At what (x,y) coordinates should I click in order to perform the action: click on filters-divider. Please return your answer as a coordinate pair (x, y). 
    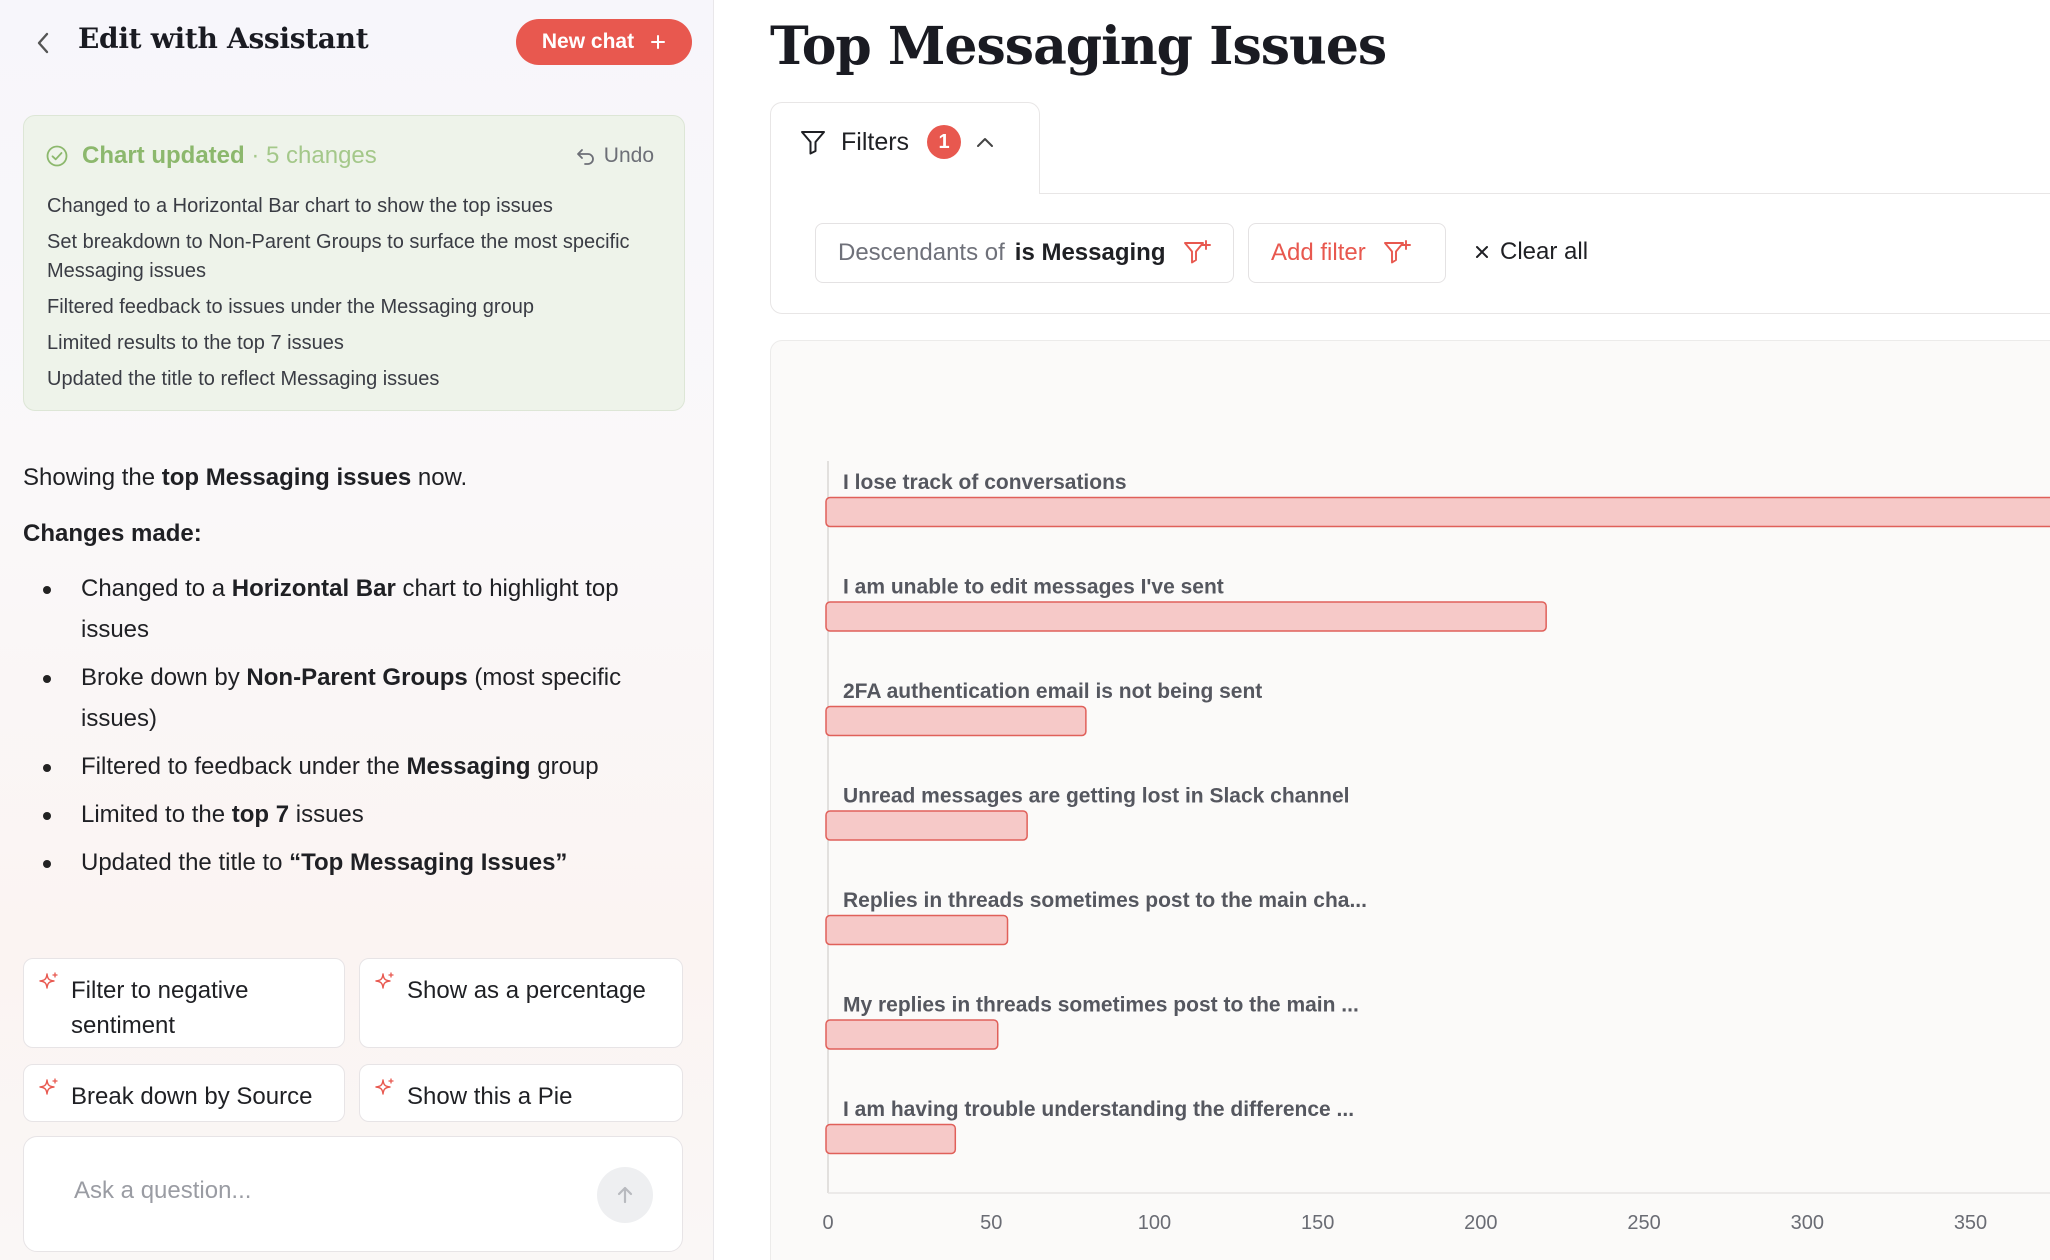
    Looking at the image, I should click on (1544, 193).